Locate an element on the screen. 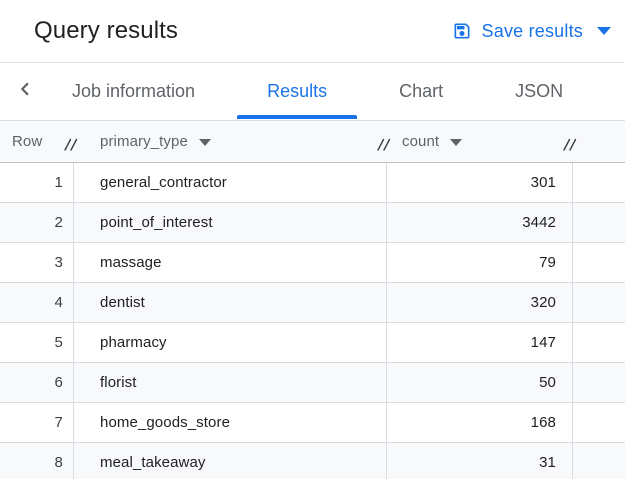 The height and width of the screenshot is (479, 625). tab-label: Job information is located at coordinates (134, 91).